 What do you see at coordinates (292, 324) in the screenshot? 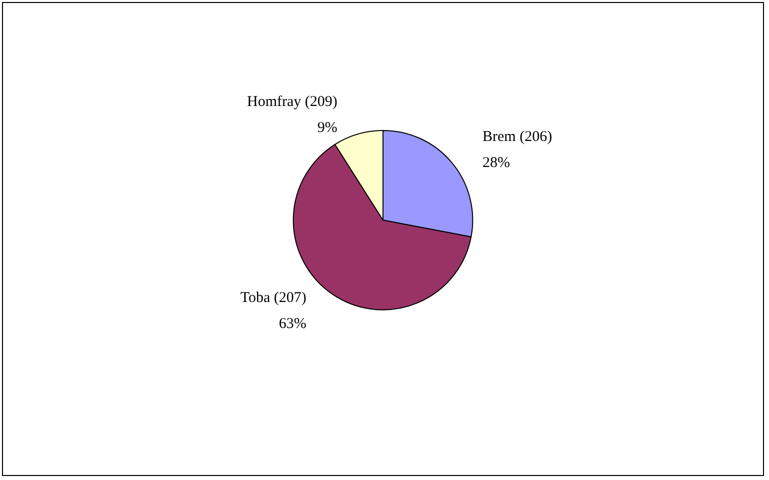
I see `data-label: 63%` at bounding box center [292, 324].